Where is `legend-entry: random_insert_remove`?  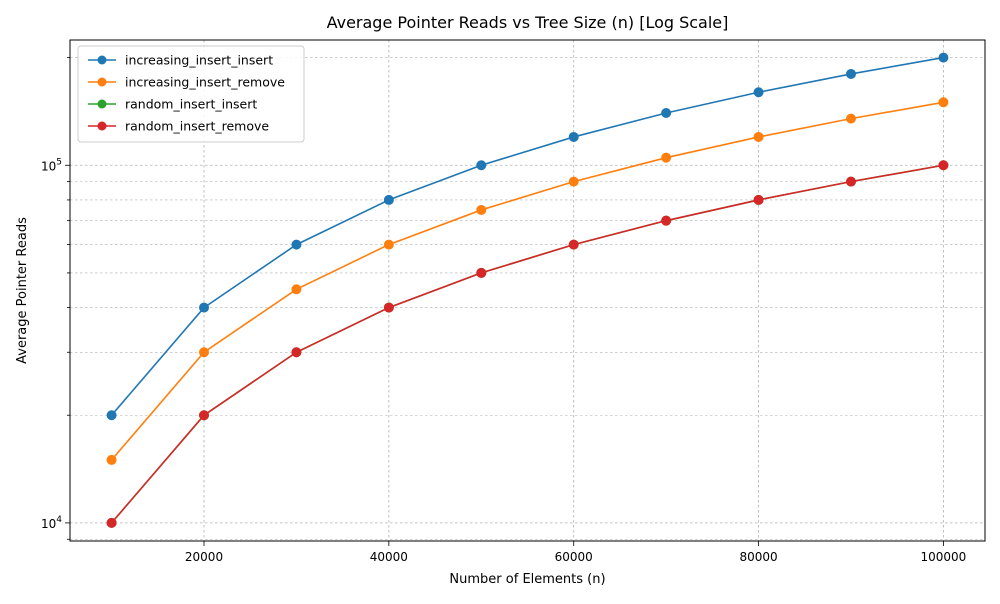
legend-entry: random_insert_remove is located at coordinates (178, 126).